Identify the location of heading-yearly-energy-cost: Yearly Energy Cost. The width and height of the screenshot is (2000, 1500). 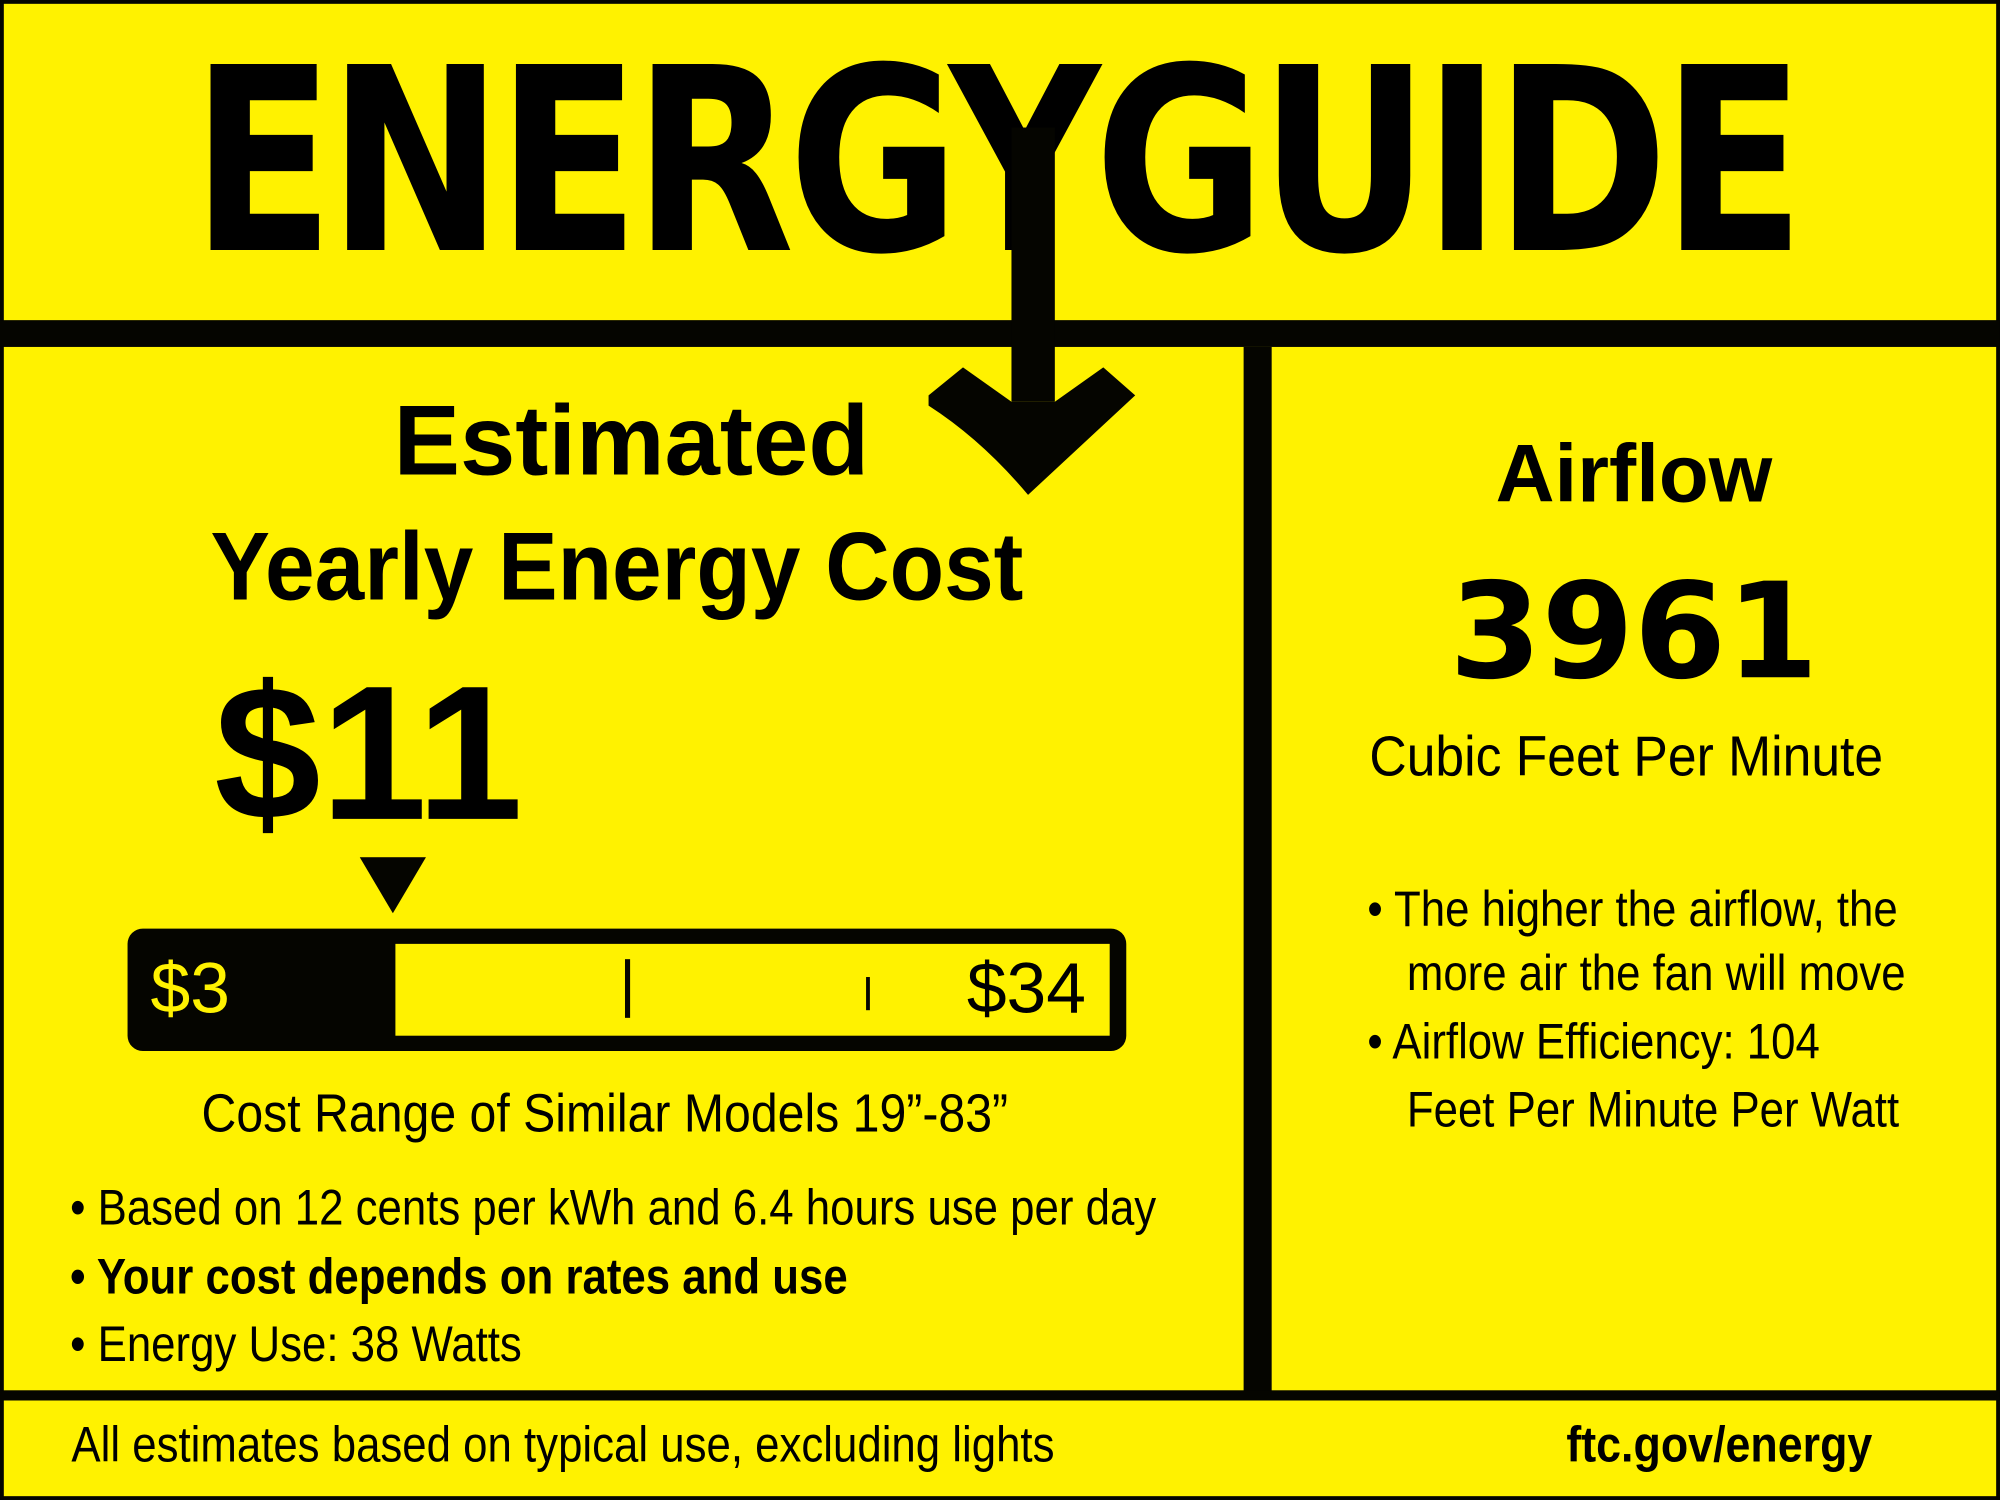
(617, 567).